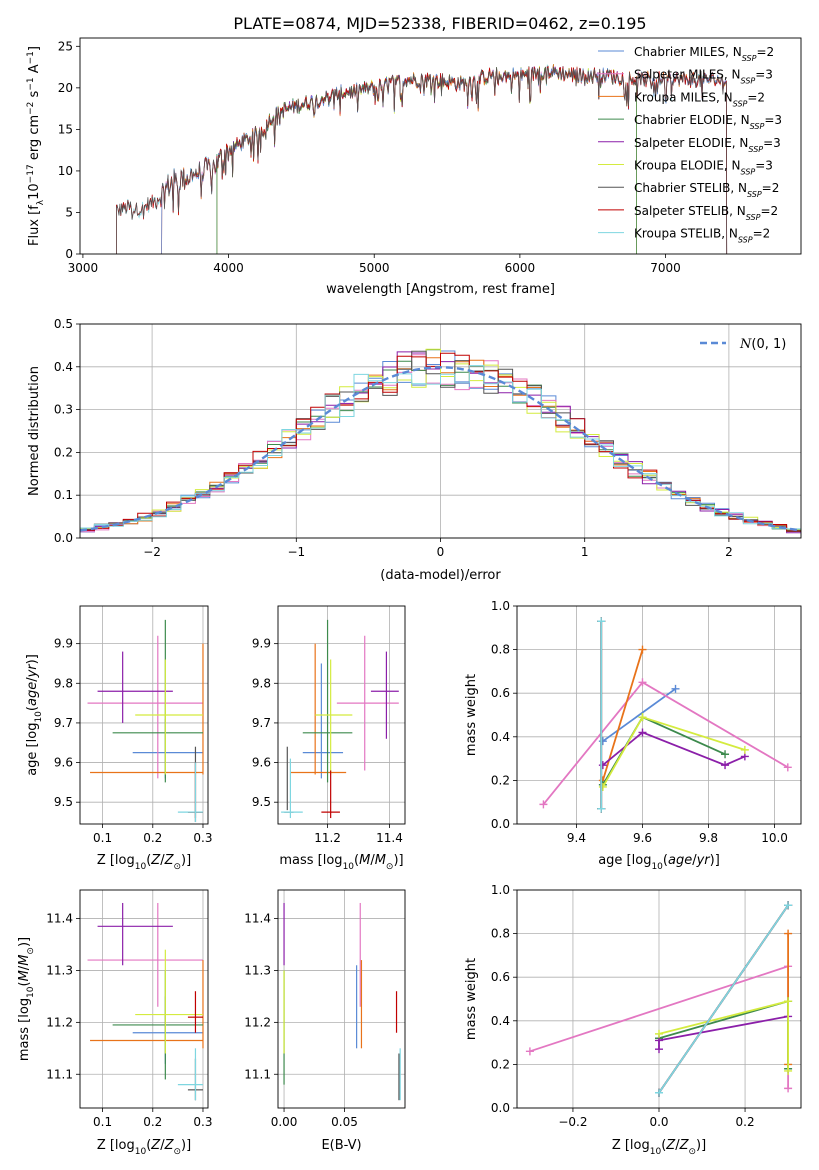 The image size is (819, 1170). What do you see at coordinates (69, 212) in the screenshot?
I see `y-tick-label: 5` at bounding box center [69, 212].